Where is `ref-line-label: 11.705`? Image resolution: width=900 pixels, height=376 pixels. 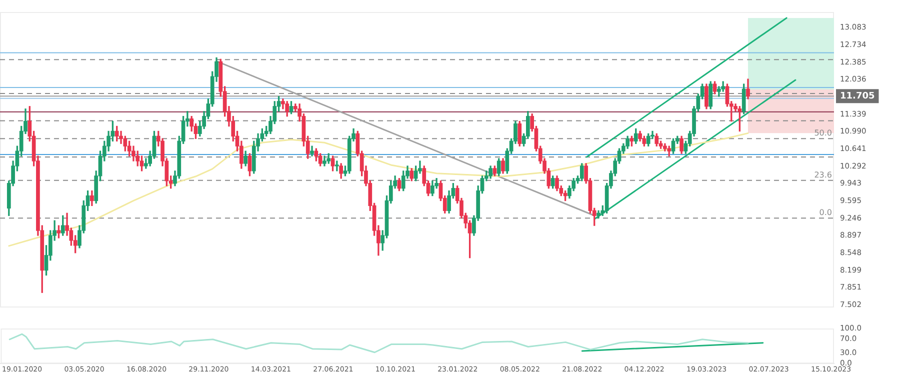
ref-line-label: 11.705 is located at coordinates (857, 97).